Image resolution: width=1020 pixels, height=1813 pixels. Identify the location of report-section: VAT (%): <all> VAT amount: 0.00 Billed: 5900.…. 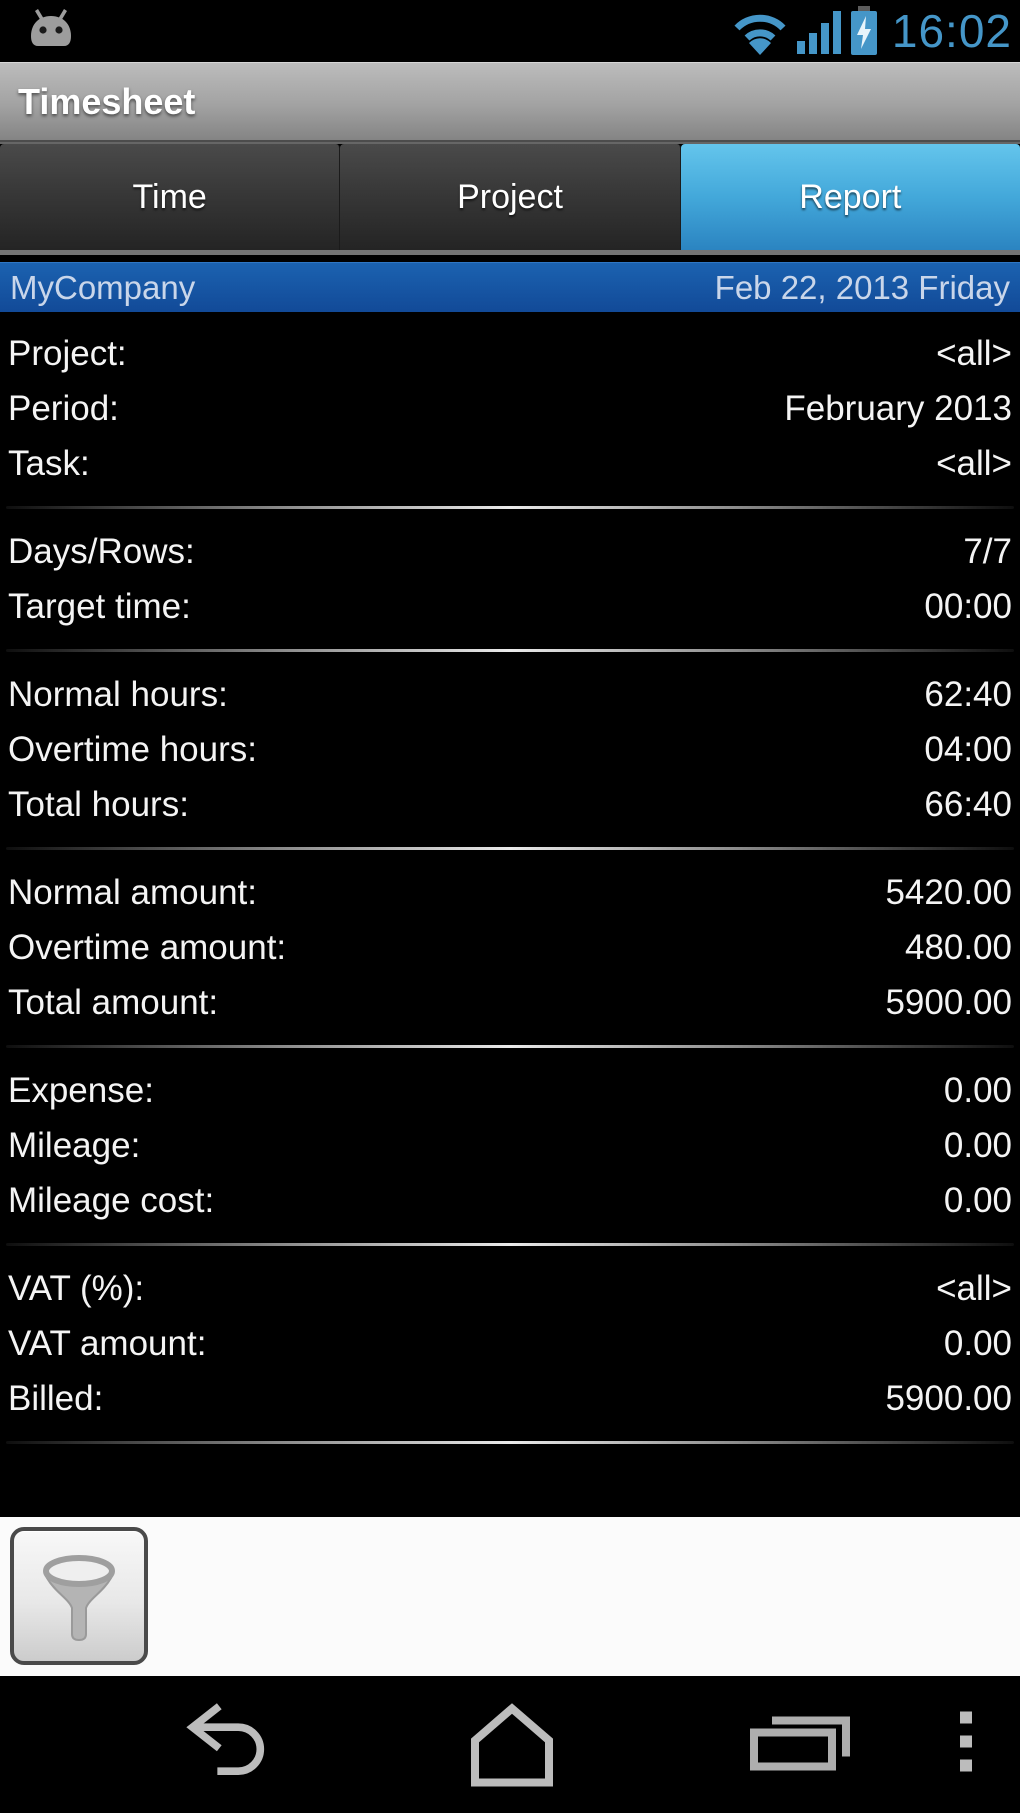
(510, 1343).